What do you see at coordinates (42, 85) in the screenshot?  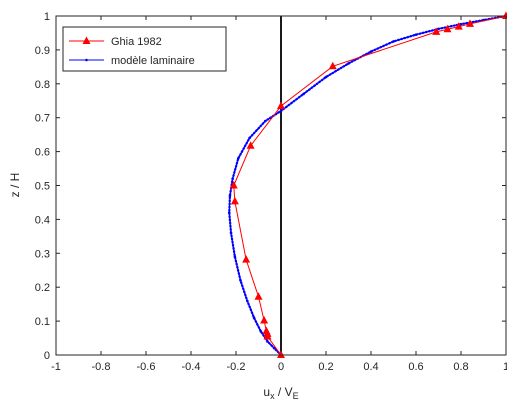 I see `y-tick-label: 0.8` at bounding box center [42, 85].